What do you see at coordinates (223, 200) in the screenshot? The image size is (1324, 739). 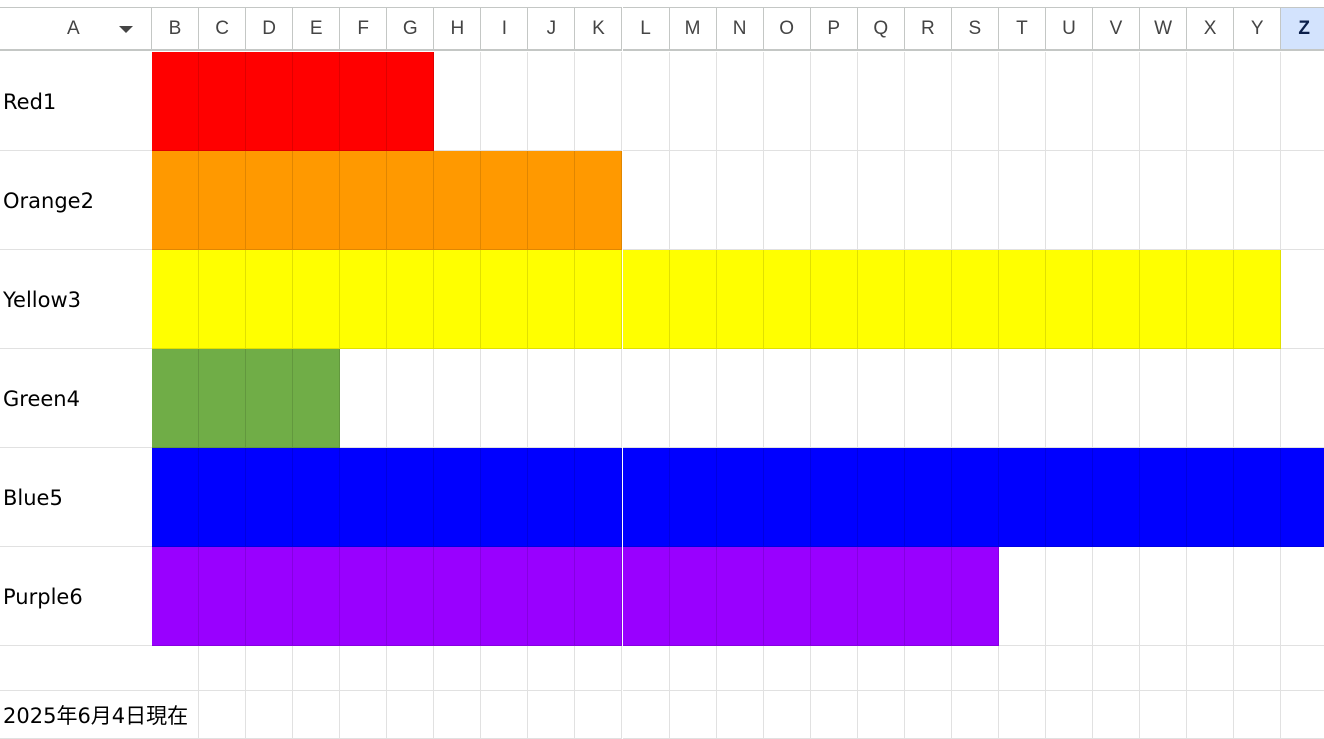 I see `cell-c2` at bounding box center [223, 200].